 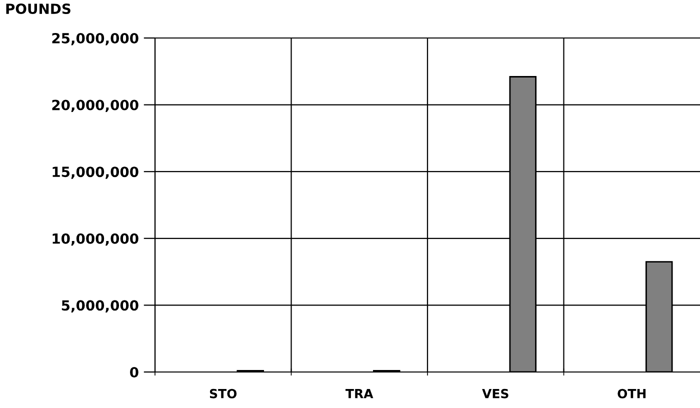 I want to click on y-tick-label: 15,000,000, so click(x=95, y=172).